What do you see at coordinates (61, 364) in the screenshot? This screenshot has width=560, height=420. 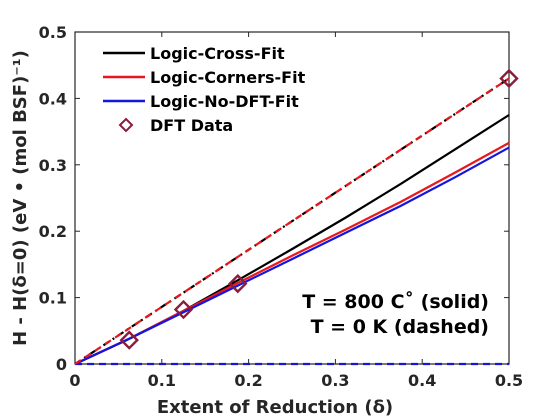 I see `y-tick-label: 0` at bounding box center [61, 364].